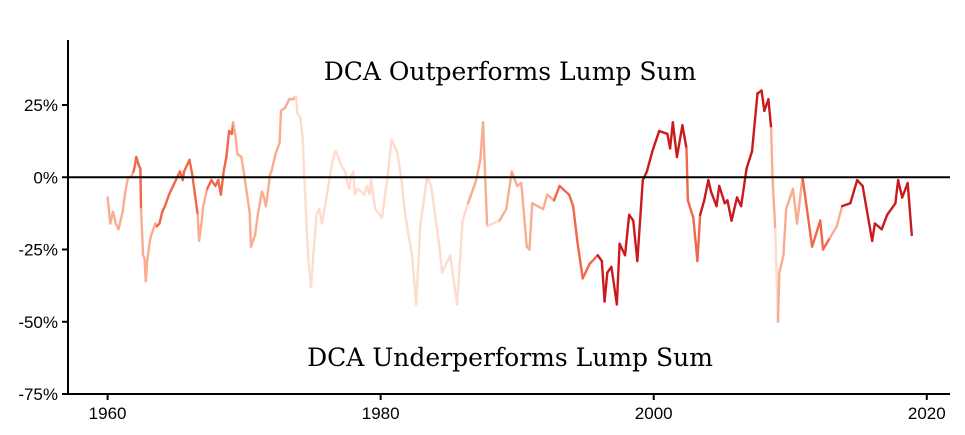  I want to click on x-tick-label: 2000, so click(654, 413).